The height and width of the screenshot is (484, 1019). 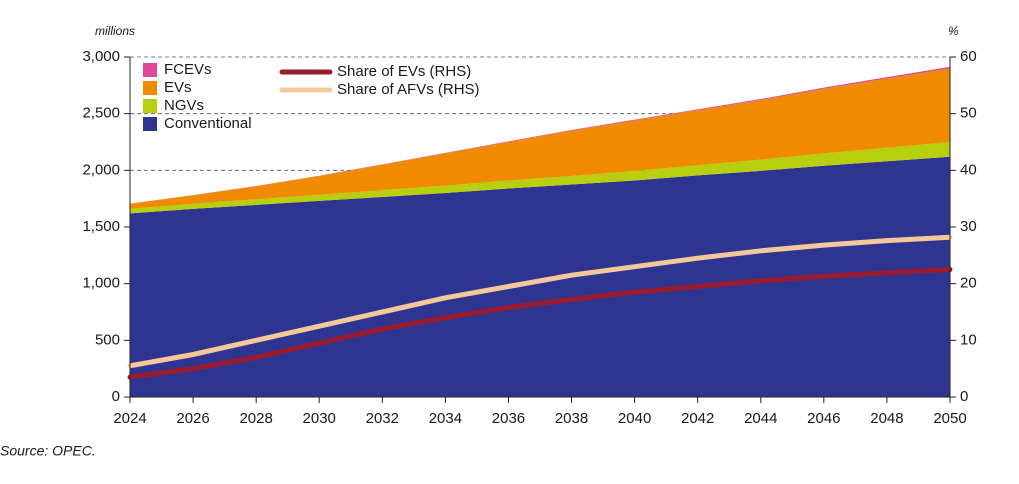 What do you see at coordinates (968, 169) in the screenshot?
I see `y2-tick-label: 40` at bounding box center [968, 169].